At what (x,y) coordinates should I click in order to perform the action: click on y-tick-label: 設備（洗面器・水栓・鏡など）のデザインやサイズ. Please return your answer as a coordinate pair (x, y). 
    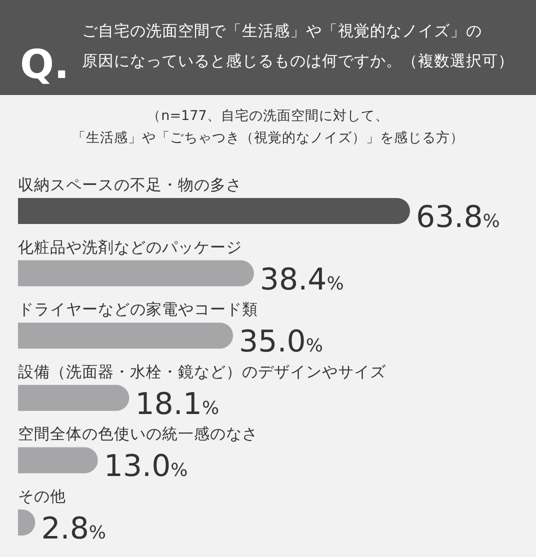
    Looking at the image, I should click on (202, 371).